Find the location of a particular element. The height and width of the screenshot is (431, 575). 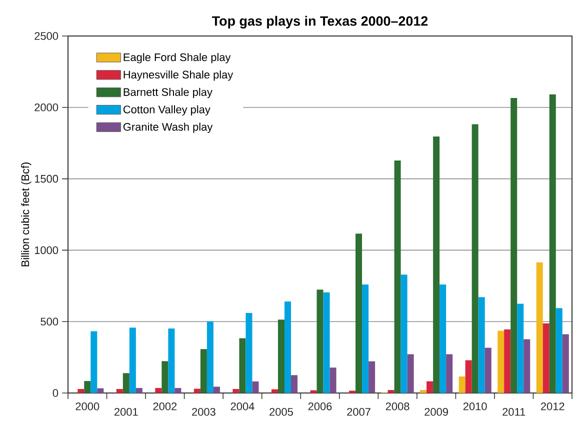

x-tick-label: 2003 is located at coordinates (204, 412).